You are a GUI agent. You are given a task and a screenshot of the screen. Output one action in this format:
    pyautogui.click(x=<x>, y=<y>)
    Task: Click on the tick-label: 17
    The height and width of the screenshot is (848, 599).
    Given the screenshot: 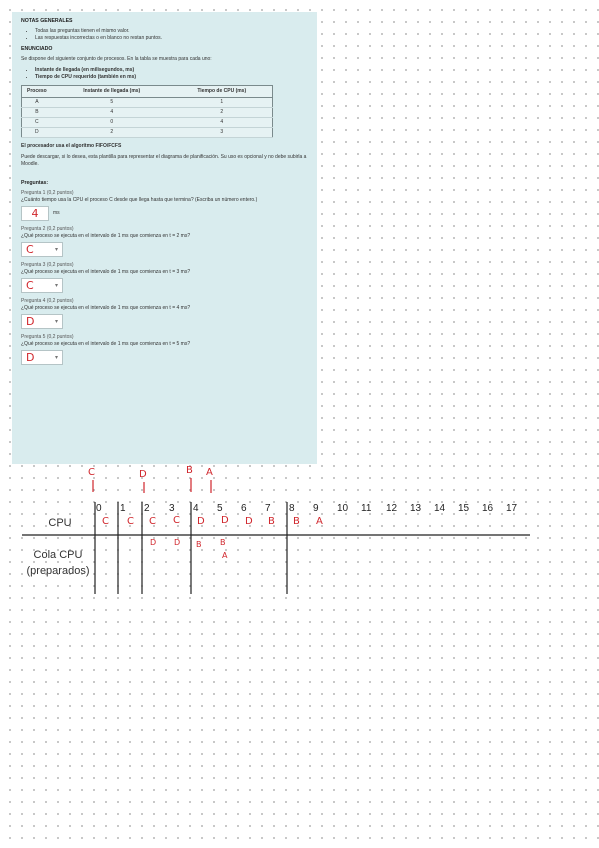 What is the action you would take?
    pyautogui.click(x=512, y=508)
    